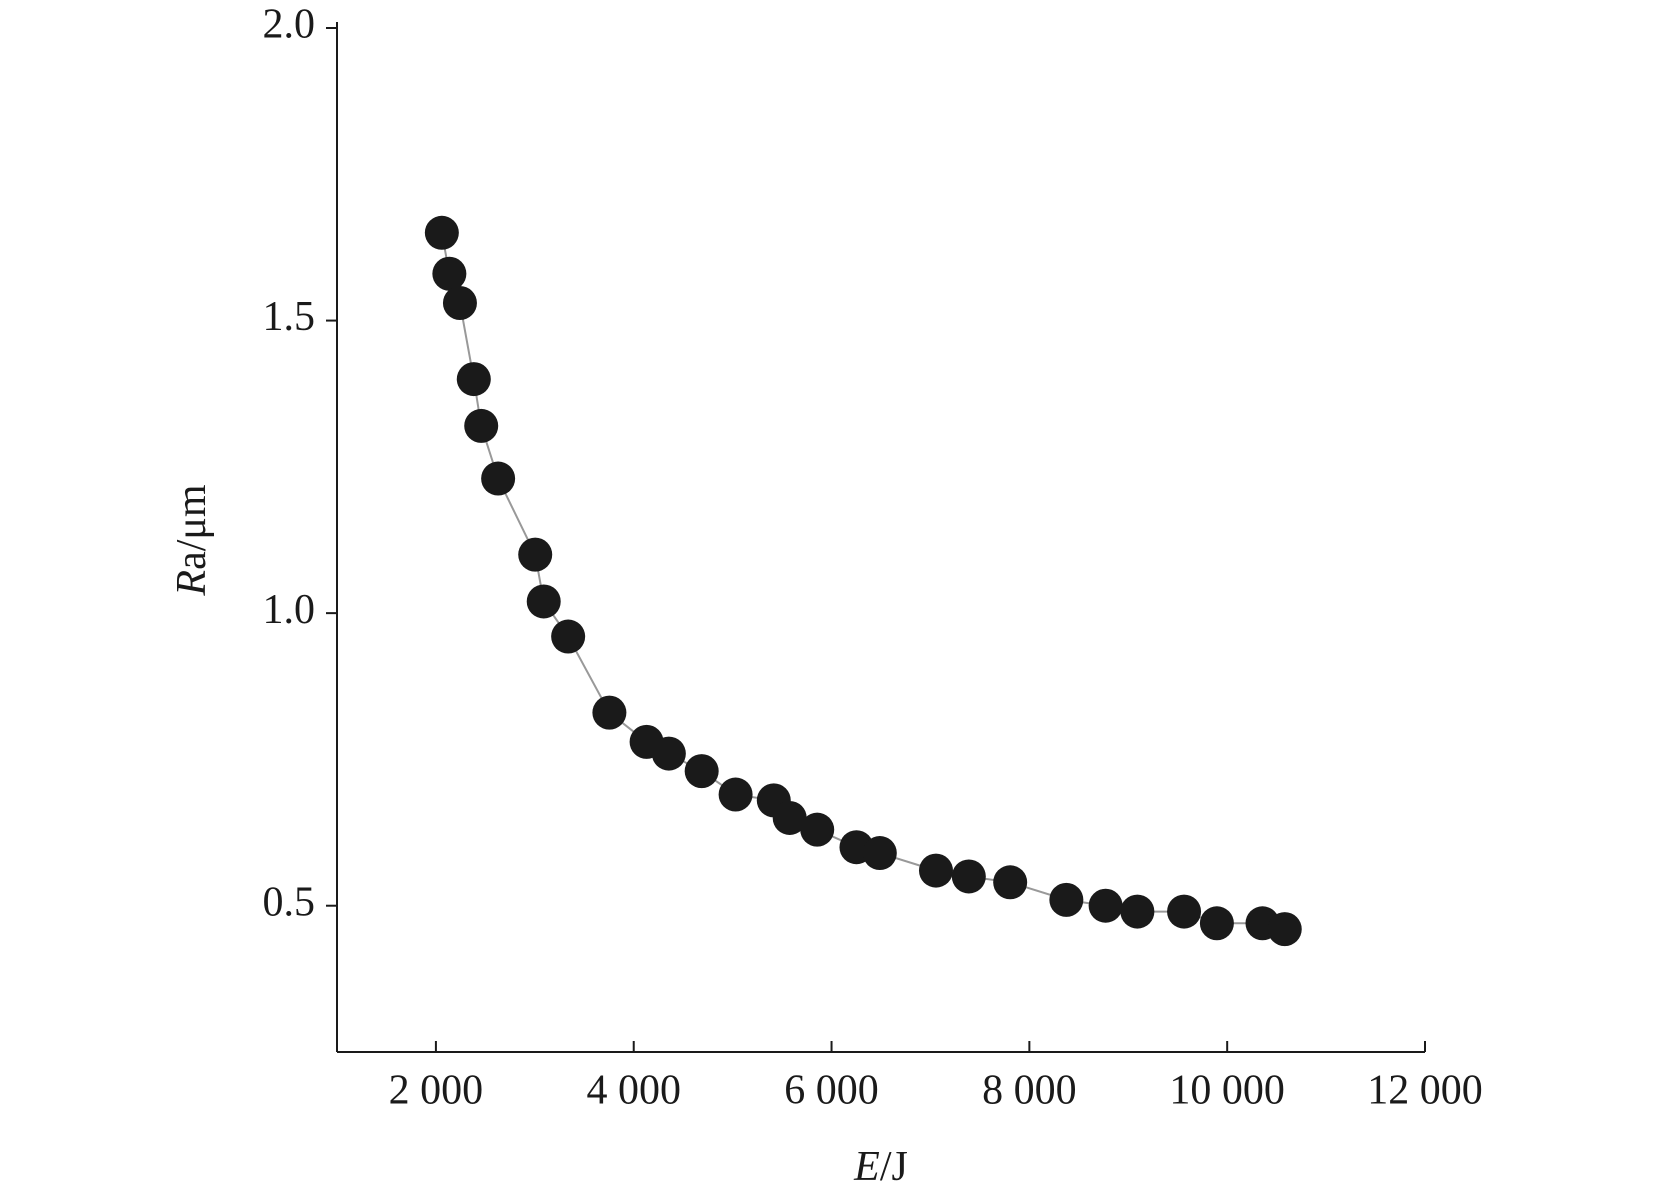 The height and width of the screenshot is (1196, 1654). What do you see at coordinates (192, 540) in the screenshot?
I see `y-axis-label: Ra/μm` at bounding box center [192, 540].